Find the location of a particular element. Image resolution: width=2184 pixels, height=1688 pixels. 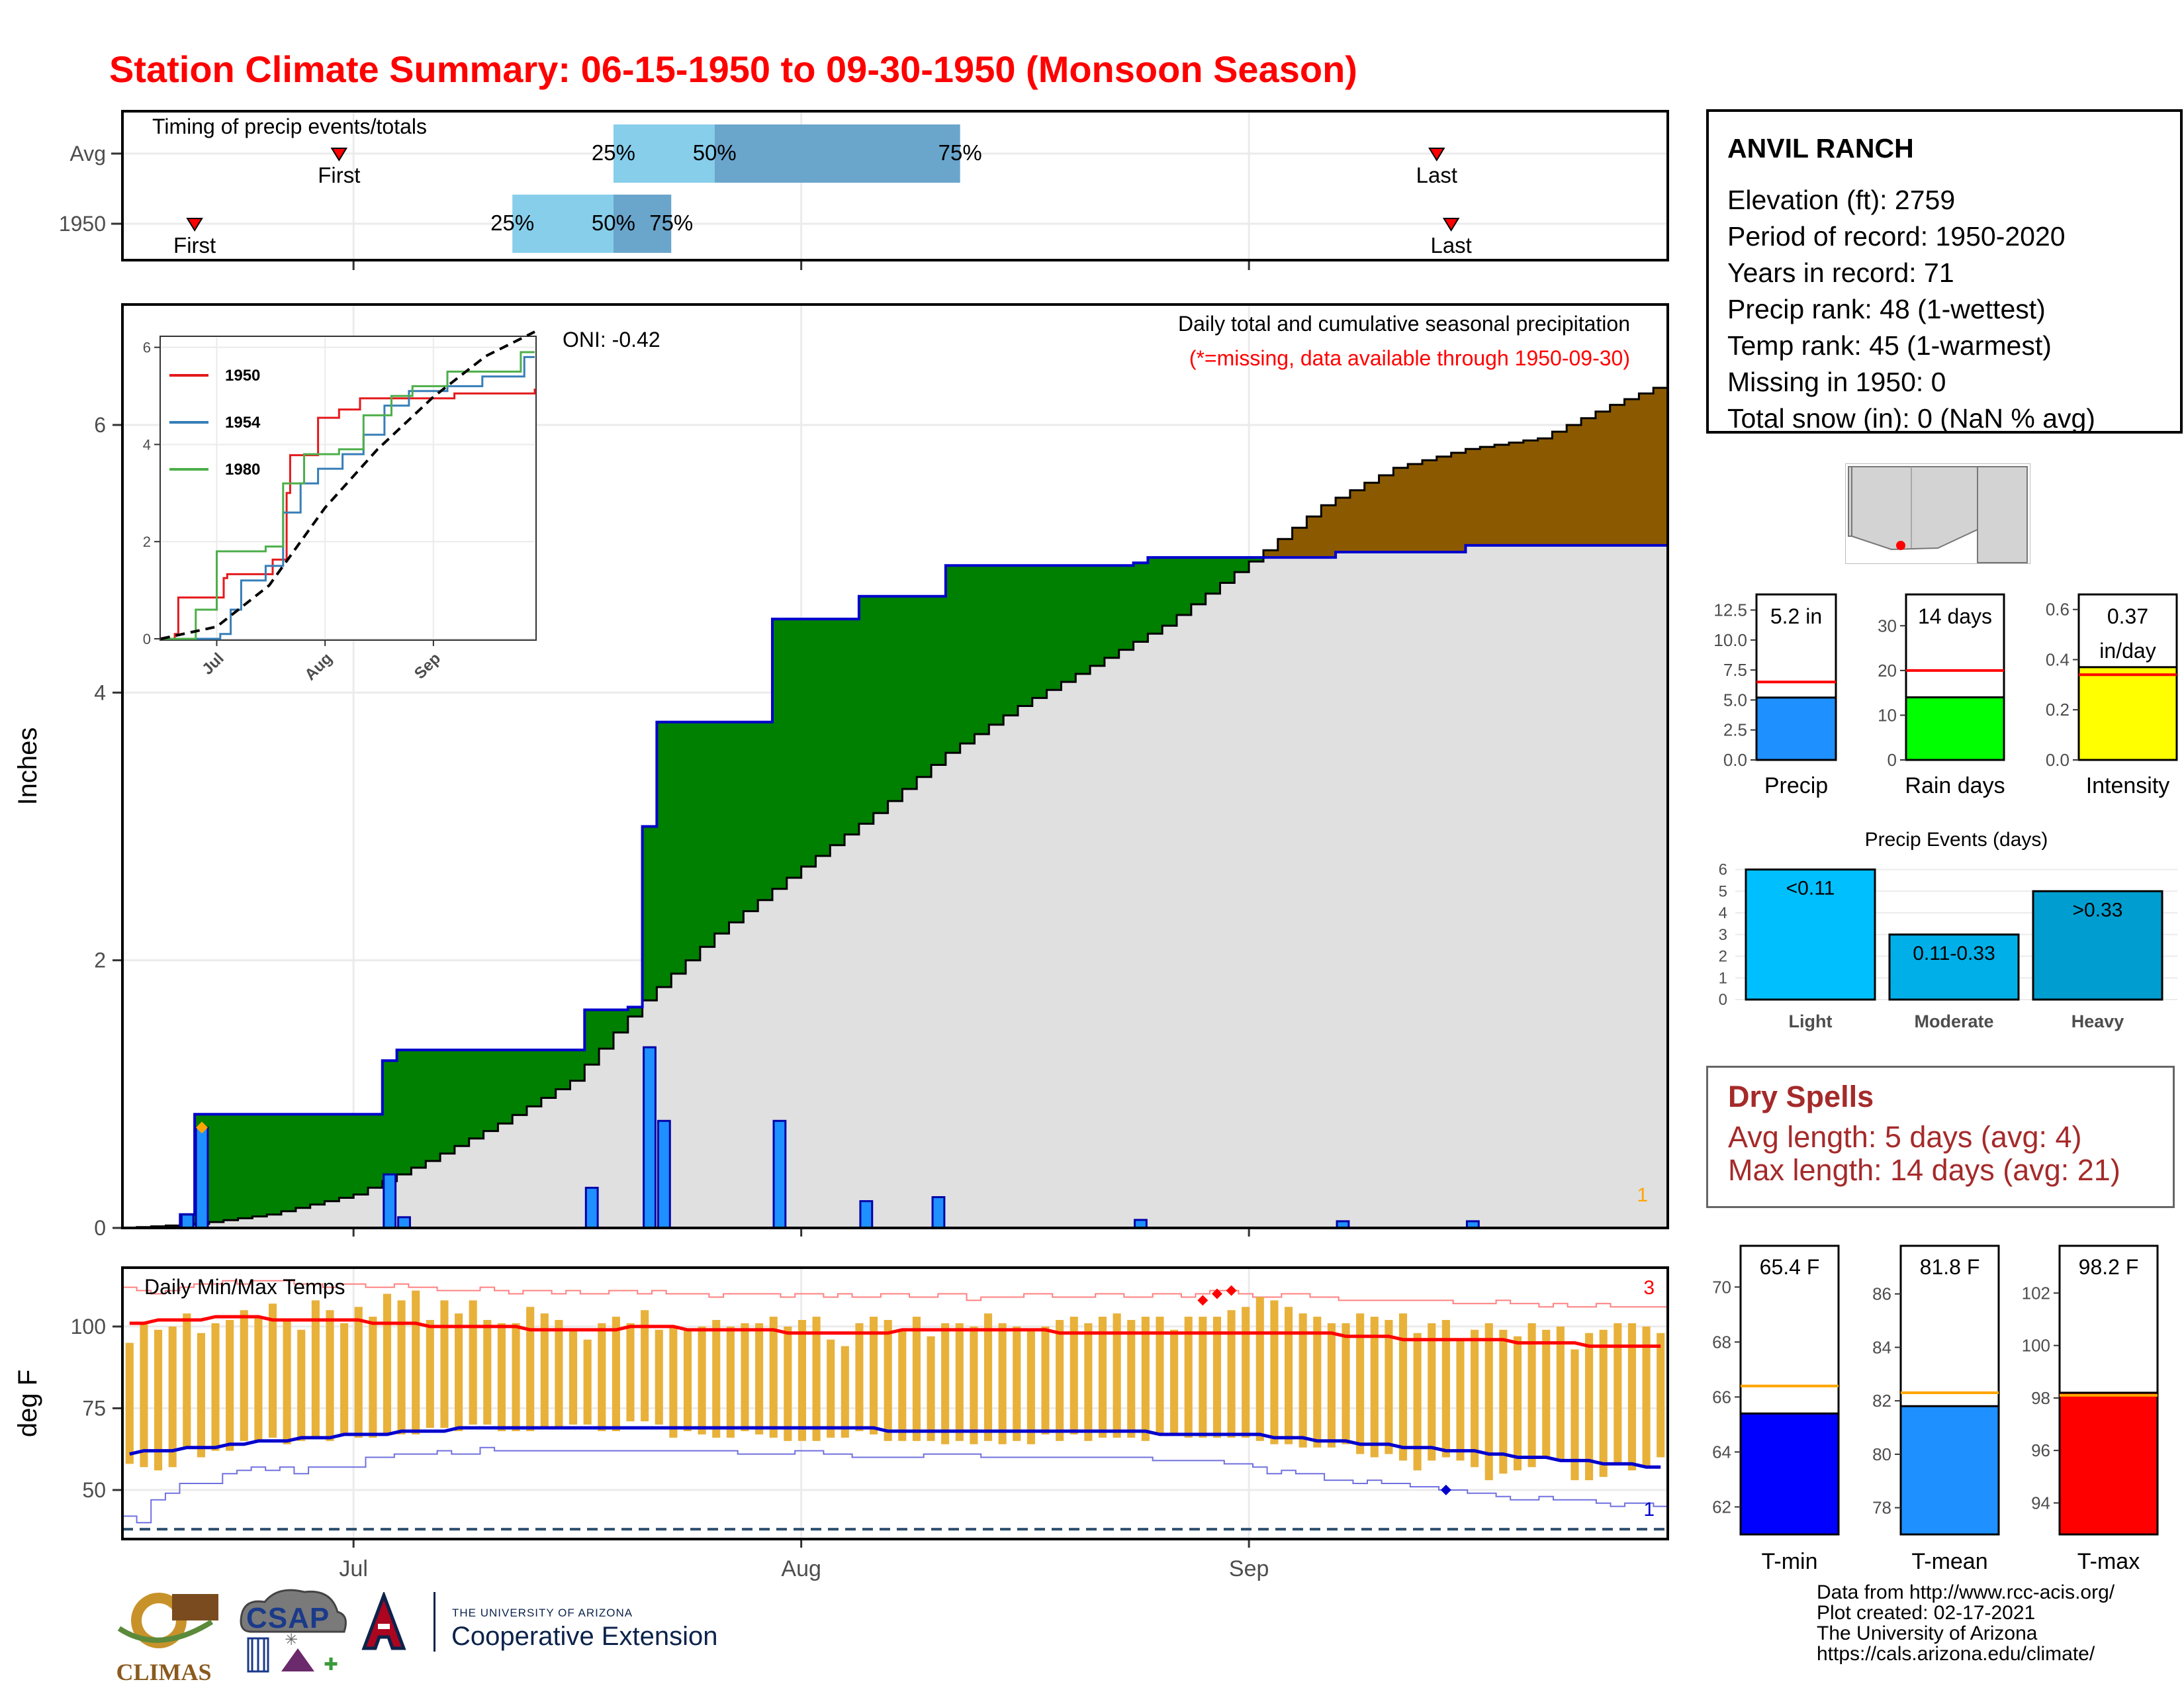

station-info-line: Years in record: 71 is located at coordinates (1840, 273).